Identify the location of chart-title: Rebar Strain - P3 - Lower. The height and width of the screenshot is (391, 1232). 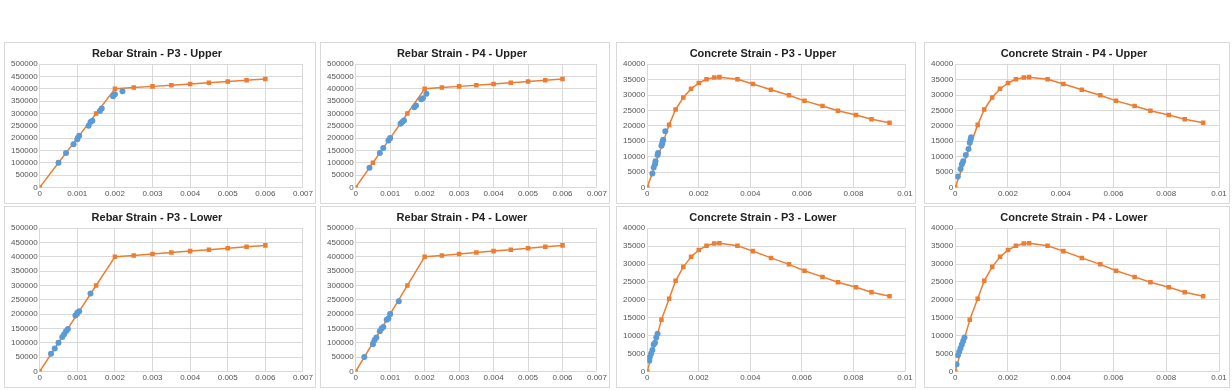
(157, 216).